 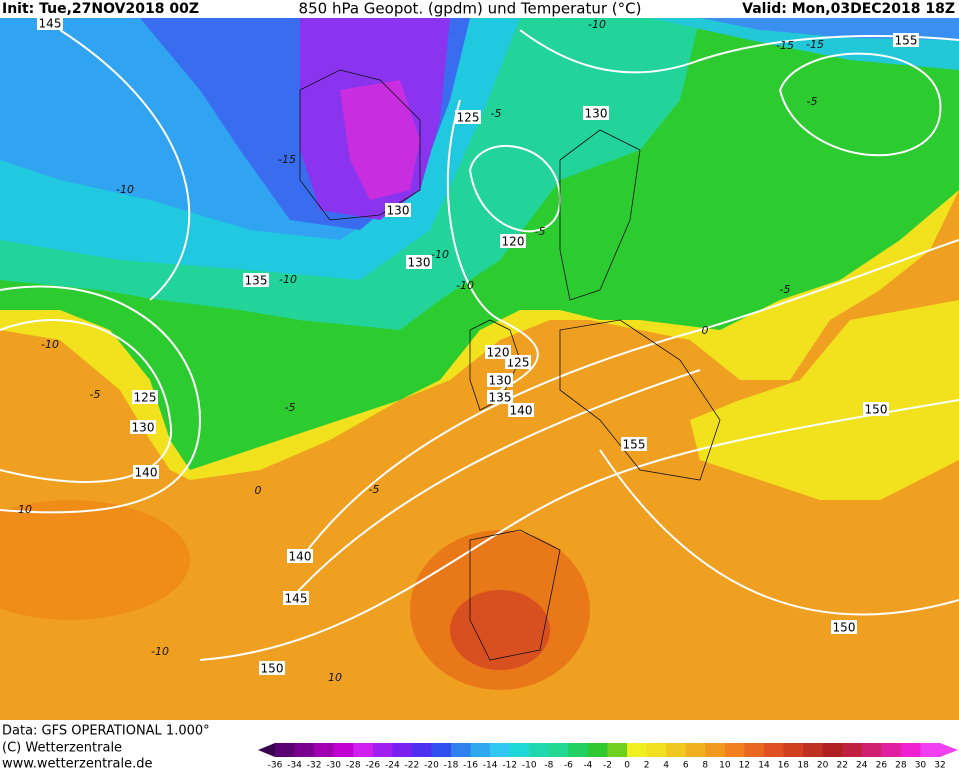 What do you see at coordinates (372, 765) in the screenshot?
I see `colorbar-tick-label: -26` at bounding box center [372, 765].